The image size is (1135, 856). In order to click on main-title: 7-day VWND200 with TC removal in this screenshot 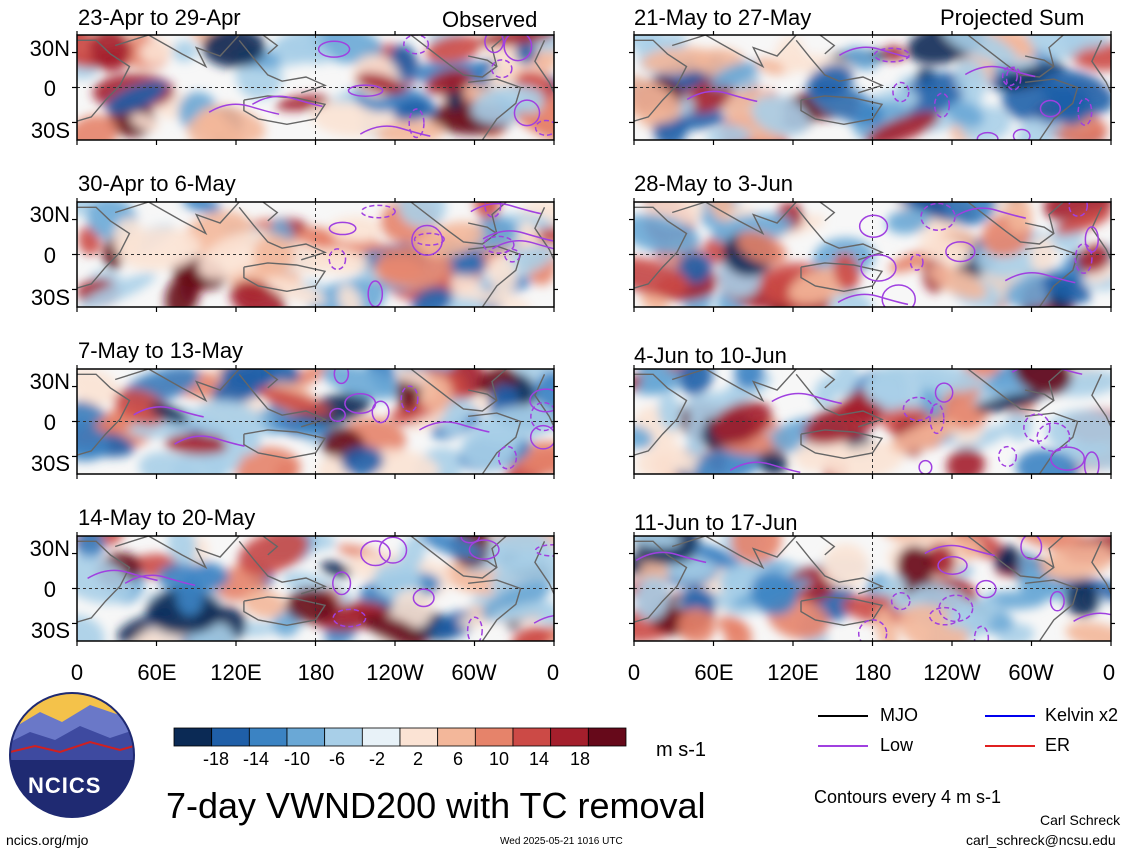, I will do `click(436, 805)`.